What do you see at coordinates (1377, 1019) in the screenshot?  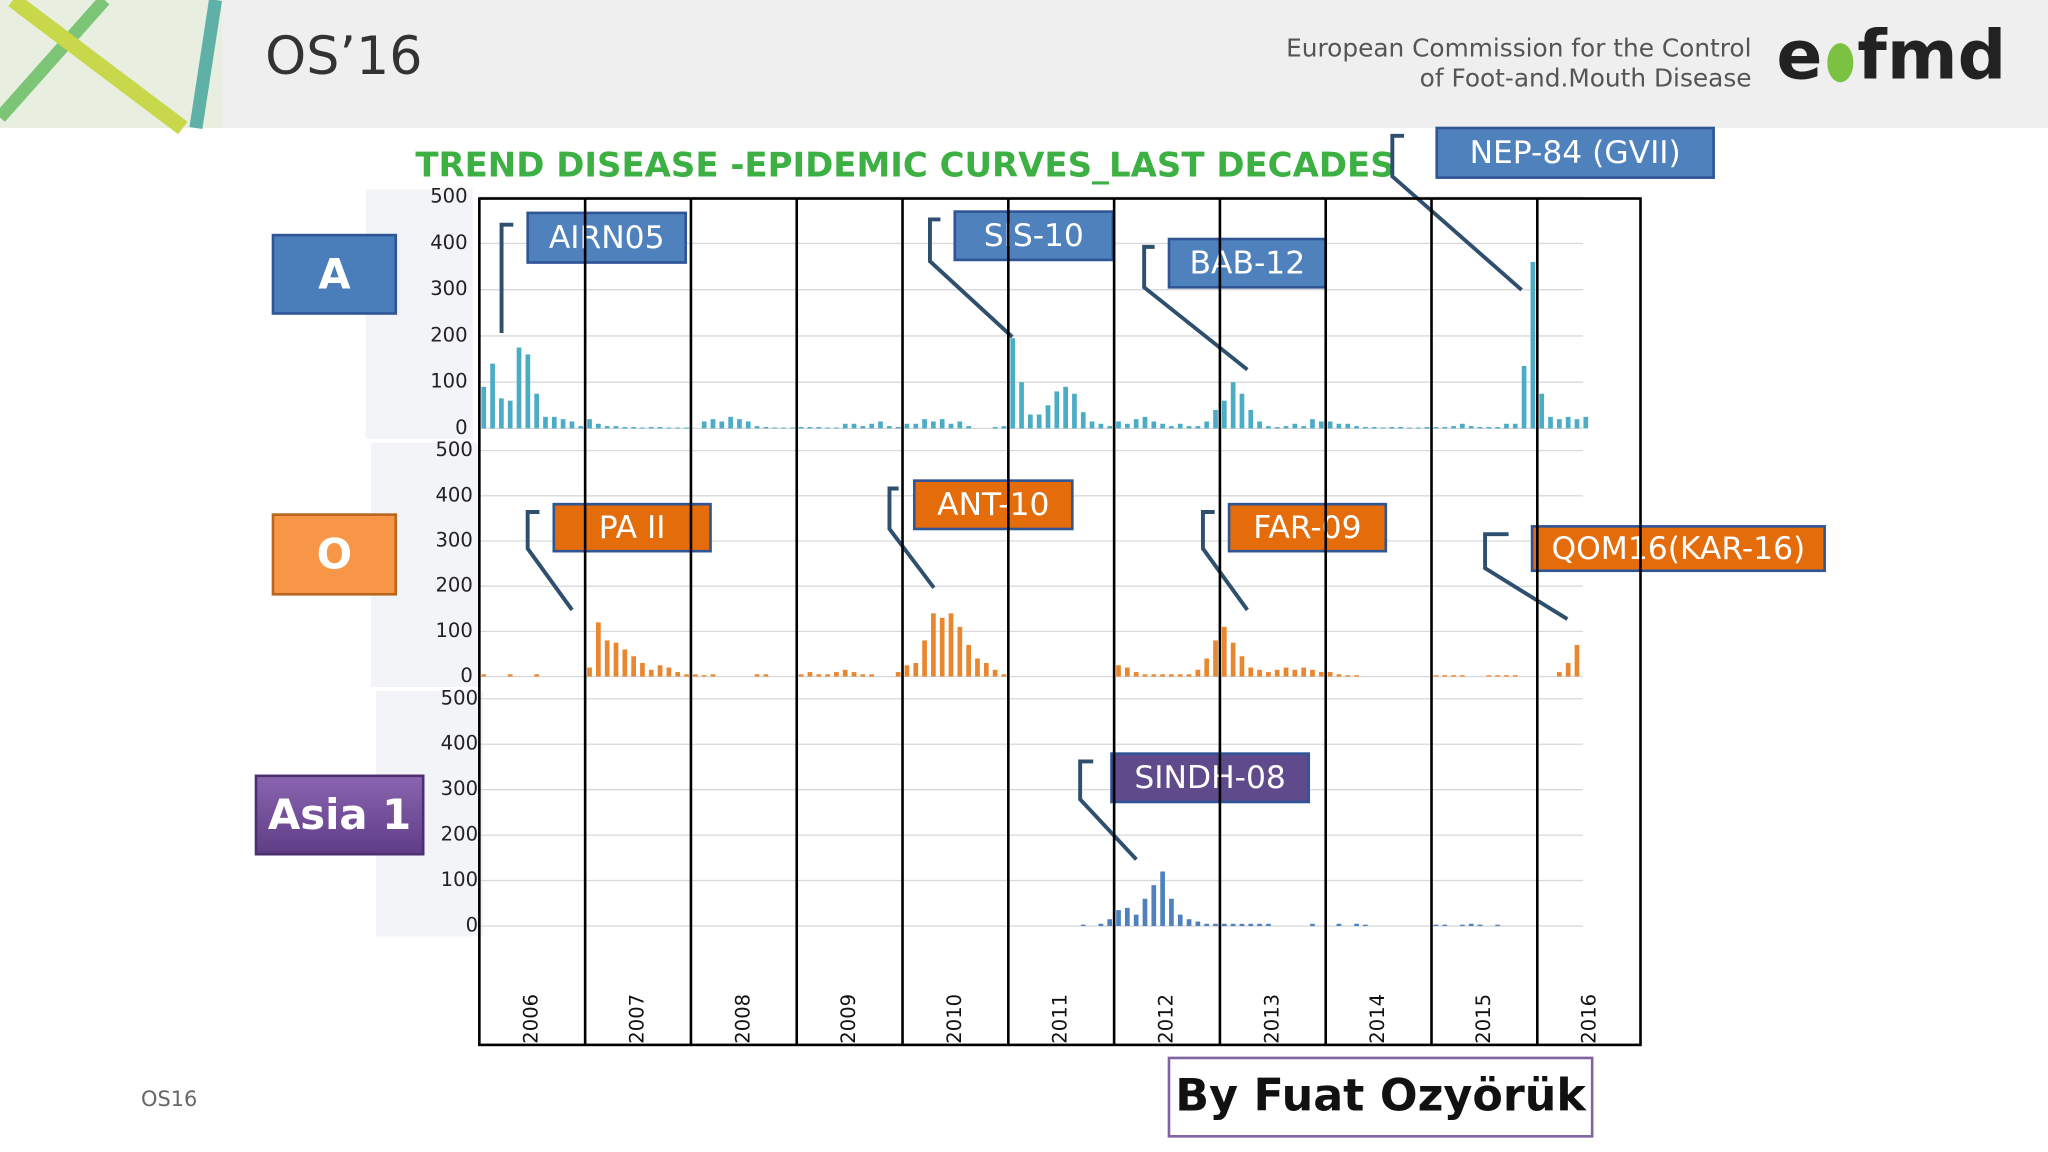 I see `x-tick-label: 2014` at bounding box center [1377, 1019].